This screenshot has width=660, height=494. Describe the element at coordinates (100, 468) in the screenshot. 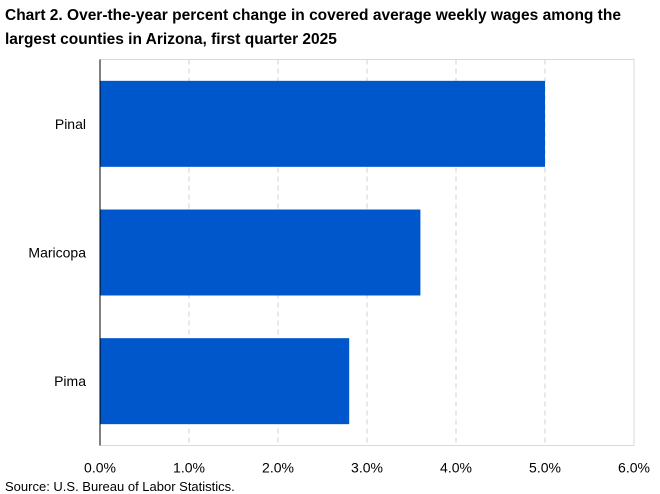

I see `x-tick-label: 0.0%` at that location.